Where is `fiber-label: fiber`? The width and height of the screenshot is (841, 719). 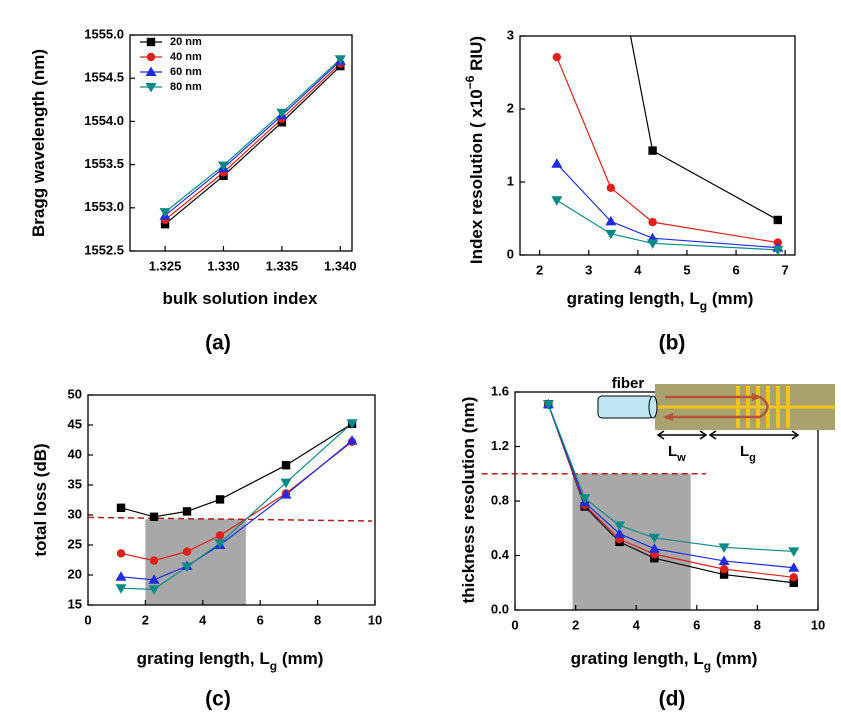
fiber-label: fiber is located at coordinates (628, 383).